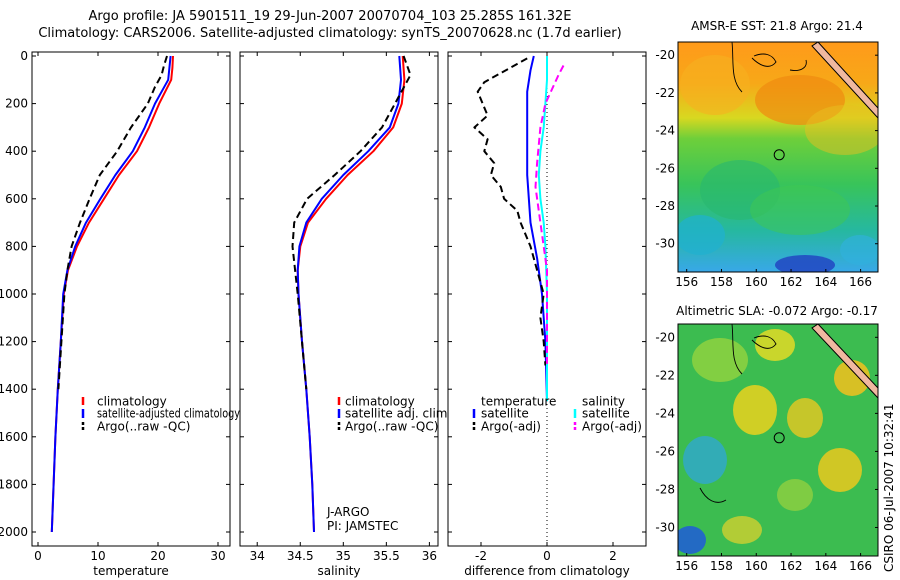 The width and height of the screenshot is (900, 580). I want to click on salinity-xlabel: salinity, so click(338, 571).